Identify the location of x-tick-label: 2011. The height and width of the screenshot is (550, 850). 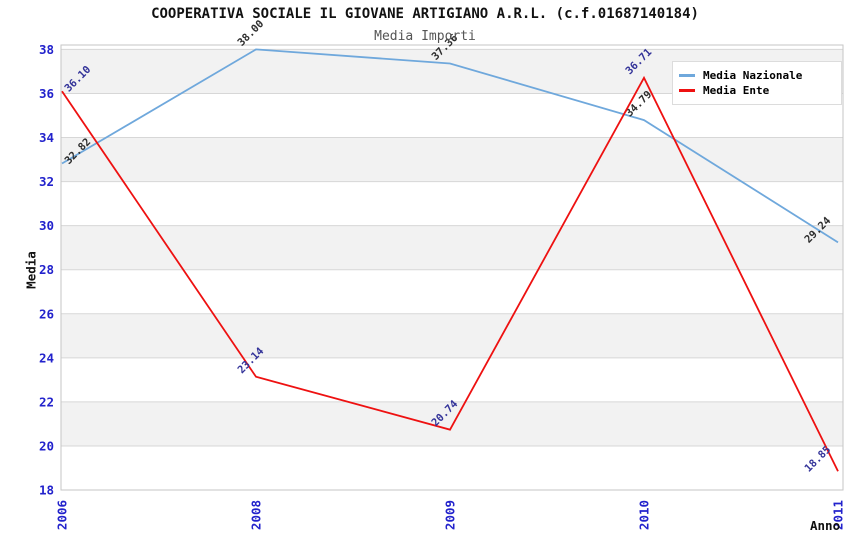
(838, 515).